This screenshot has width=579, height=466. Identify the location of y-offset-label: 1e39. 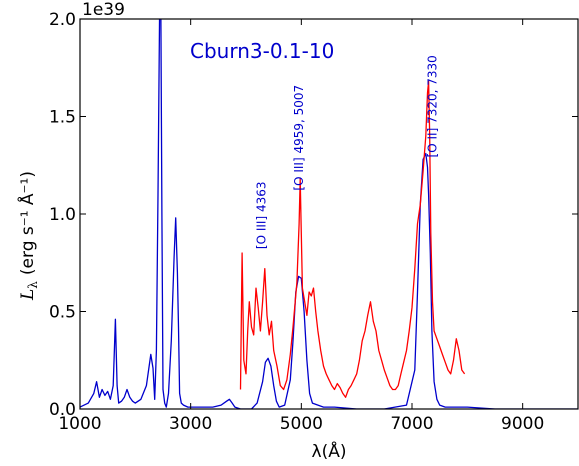
(103, 10).